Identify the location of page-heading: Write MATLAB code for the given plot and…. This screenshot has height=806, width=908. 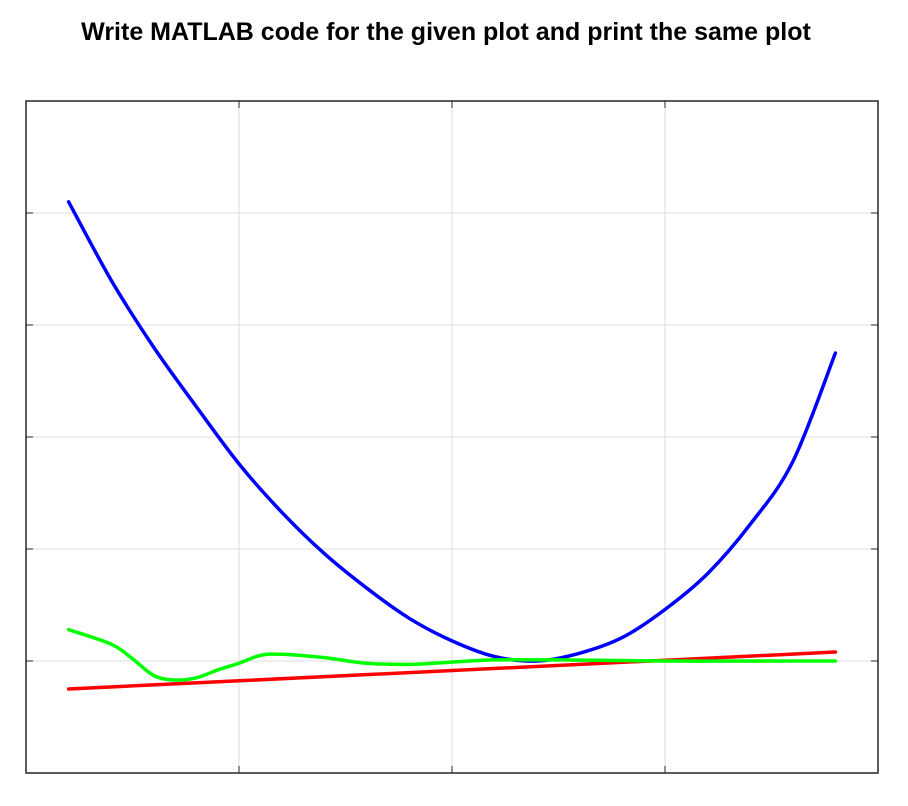
(446, 32).